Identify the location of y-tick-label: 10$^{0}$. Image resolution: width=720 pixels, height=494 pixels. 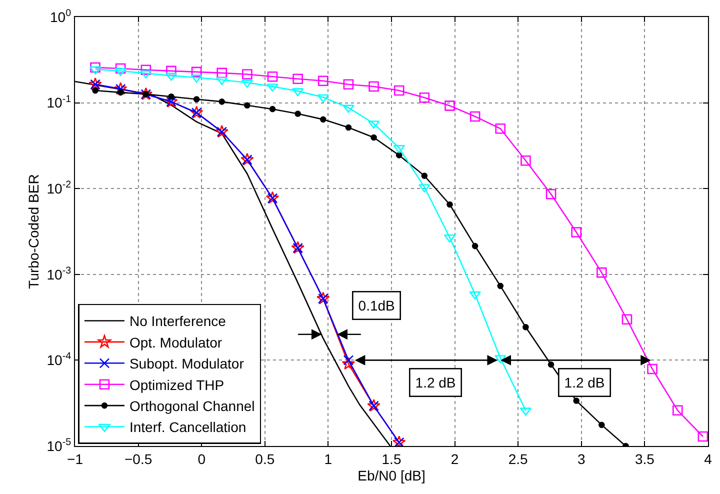
(61, 16).